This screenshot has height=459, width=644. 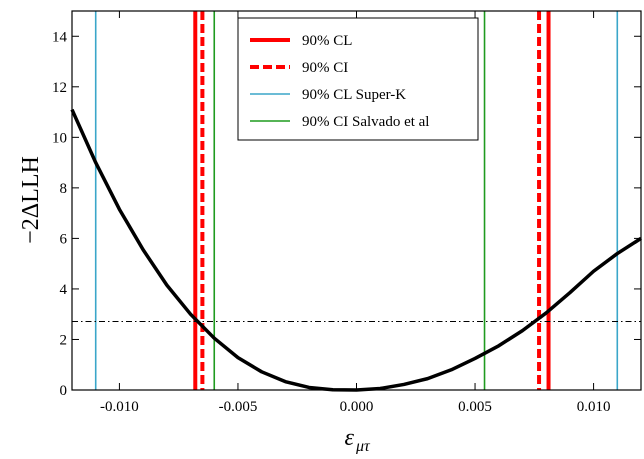 I want to click on y-tick-label: 2, so click(x=64, y=340).